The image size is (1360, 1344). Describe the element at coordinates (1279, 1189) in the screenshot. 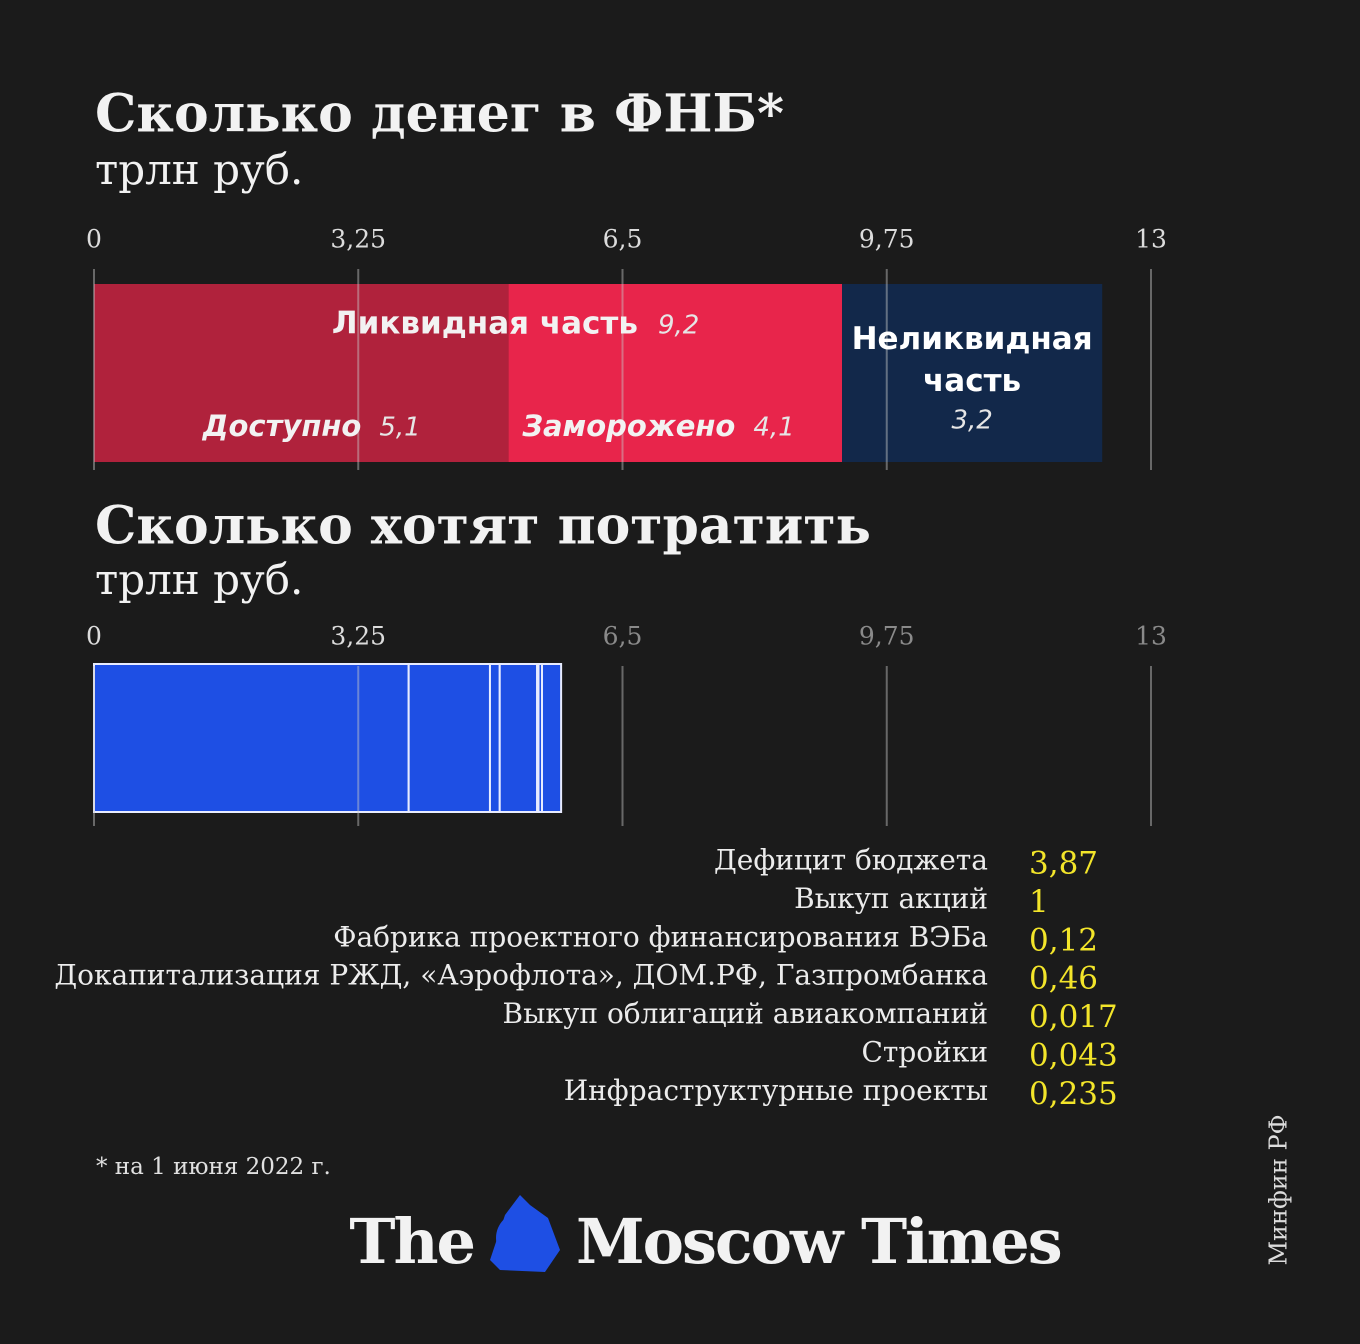

I see `source: Минфин РФ` at that location.